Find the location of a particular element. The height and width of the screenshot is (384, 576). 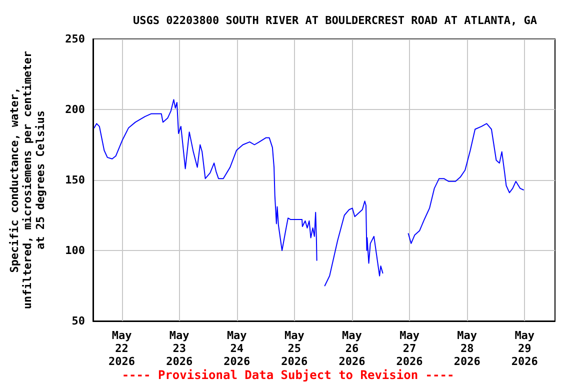

y-tick-label: 50 is located at coordinates (78, 321).